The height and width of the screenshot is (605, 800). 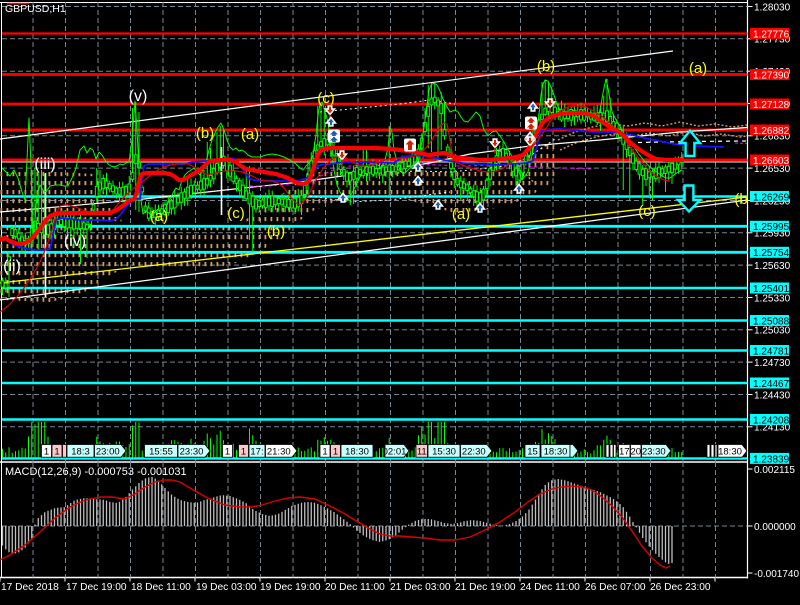 I want to click on svg-text: 1.27730, so click(x=772, y=40).